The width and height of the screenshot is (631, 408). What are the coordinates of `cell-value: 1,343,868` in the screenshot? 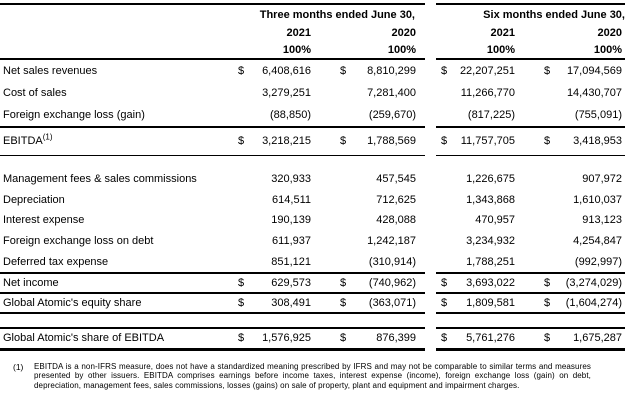 It's located at (490, 199).